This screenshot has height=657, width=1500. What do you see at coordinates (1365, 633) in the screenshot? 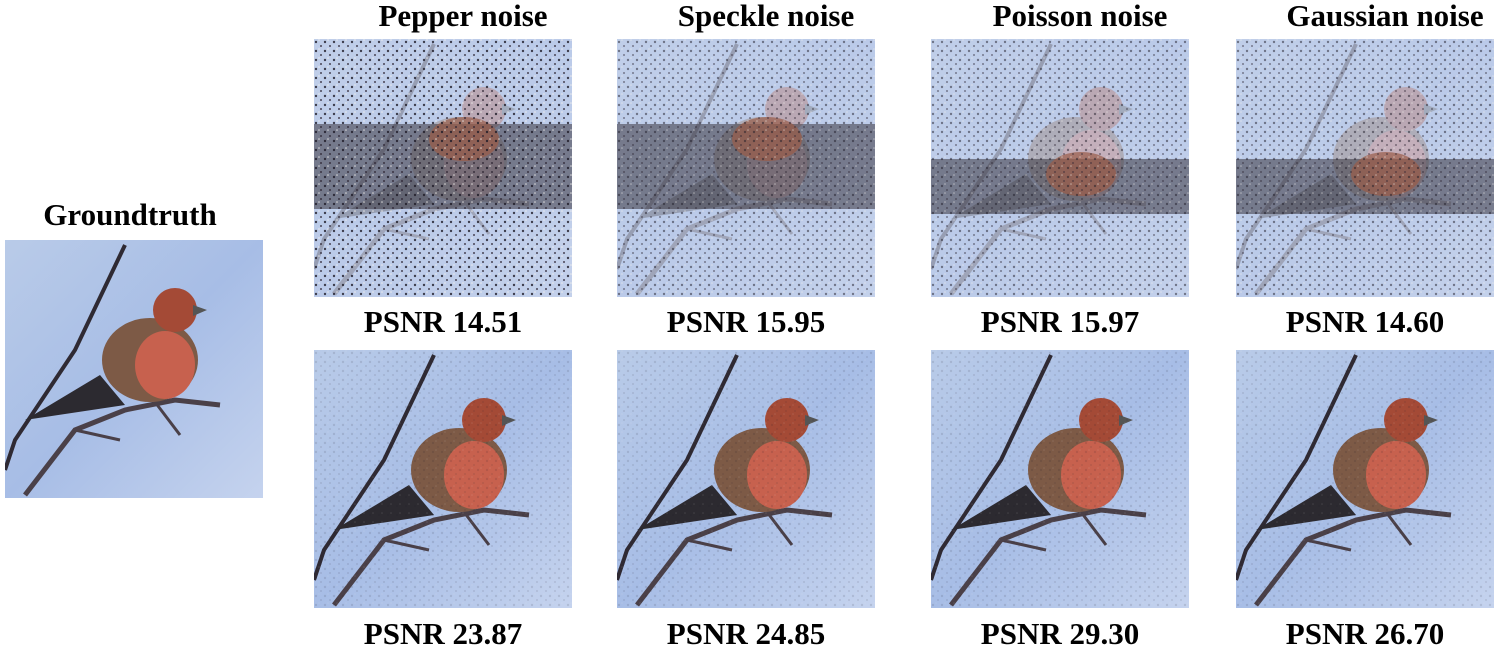
I see `psnr-label: PSNR 26.70` at bounding box center [1365, 633].